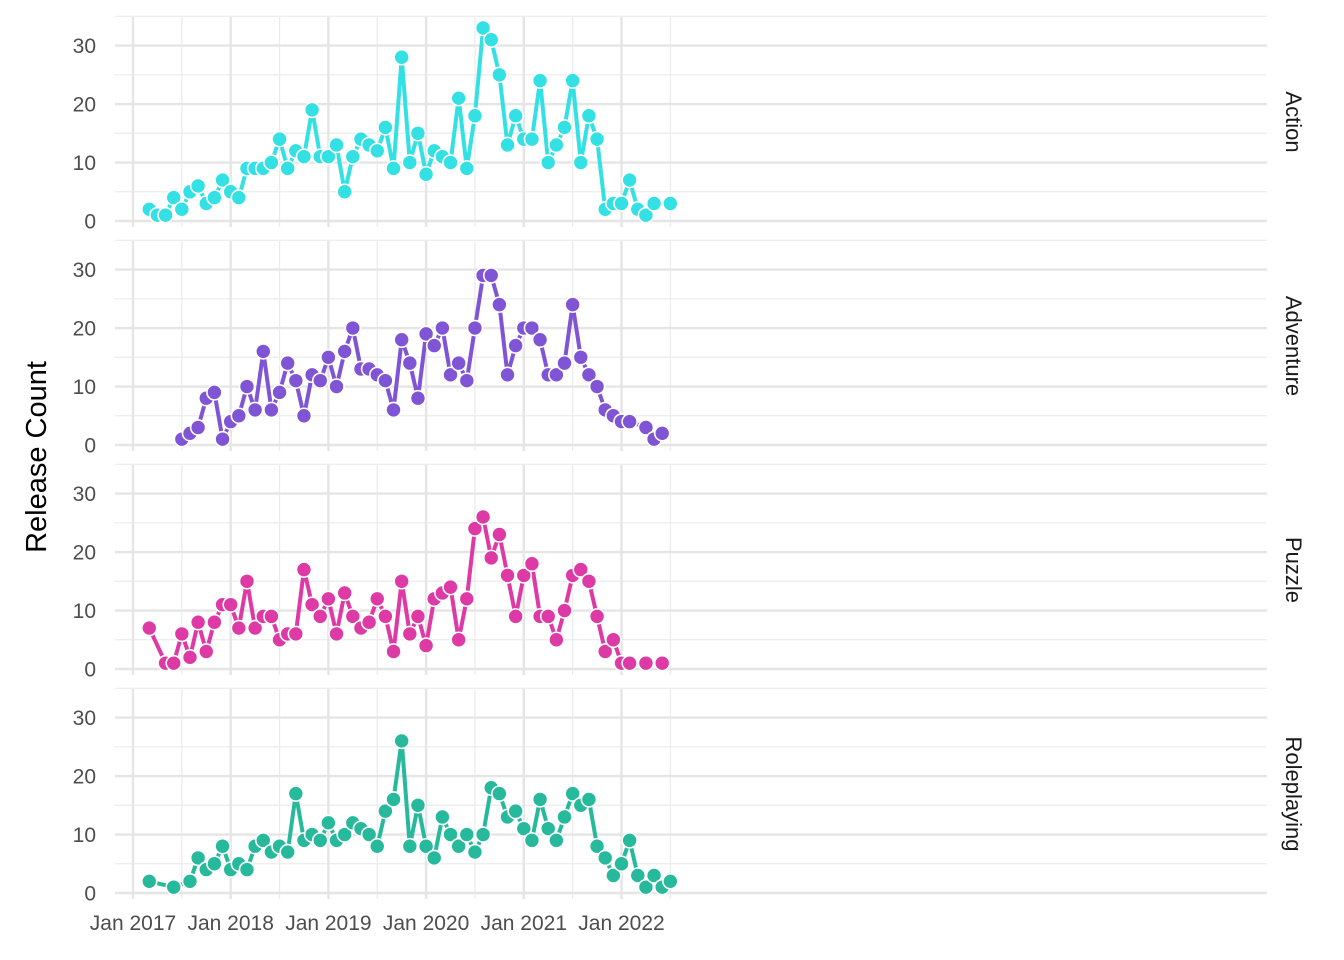 The image size is (1344, 960). I want to click on facet-label-roleplaying: Roleplaying, so click(1293, 794).